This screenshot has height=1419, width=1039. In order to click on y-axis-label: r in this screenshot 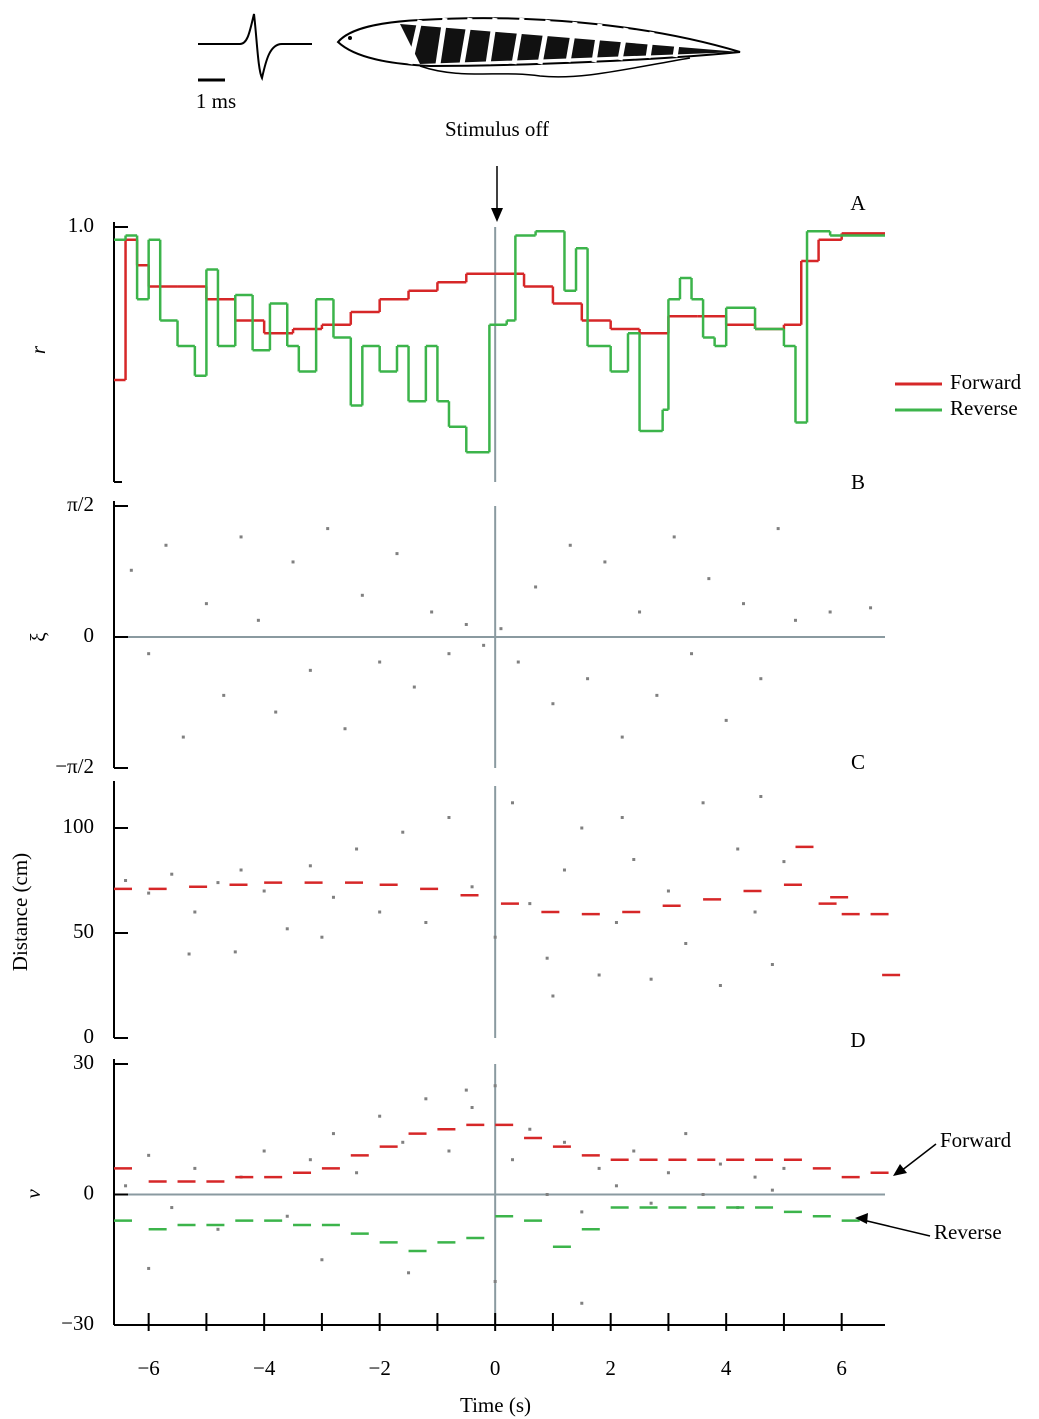, I will do `click(38, 349)`.